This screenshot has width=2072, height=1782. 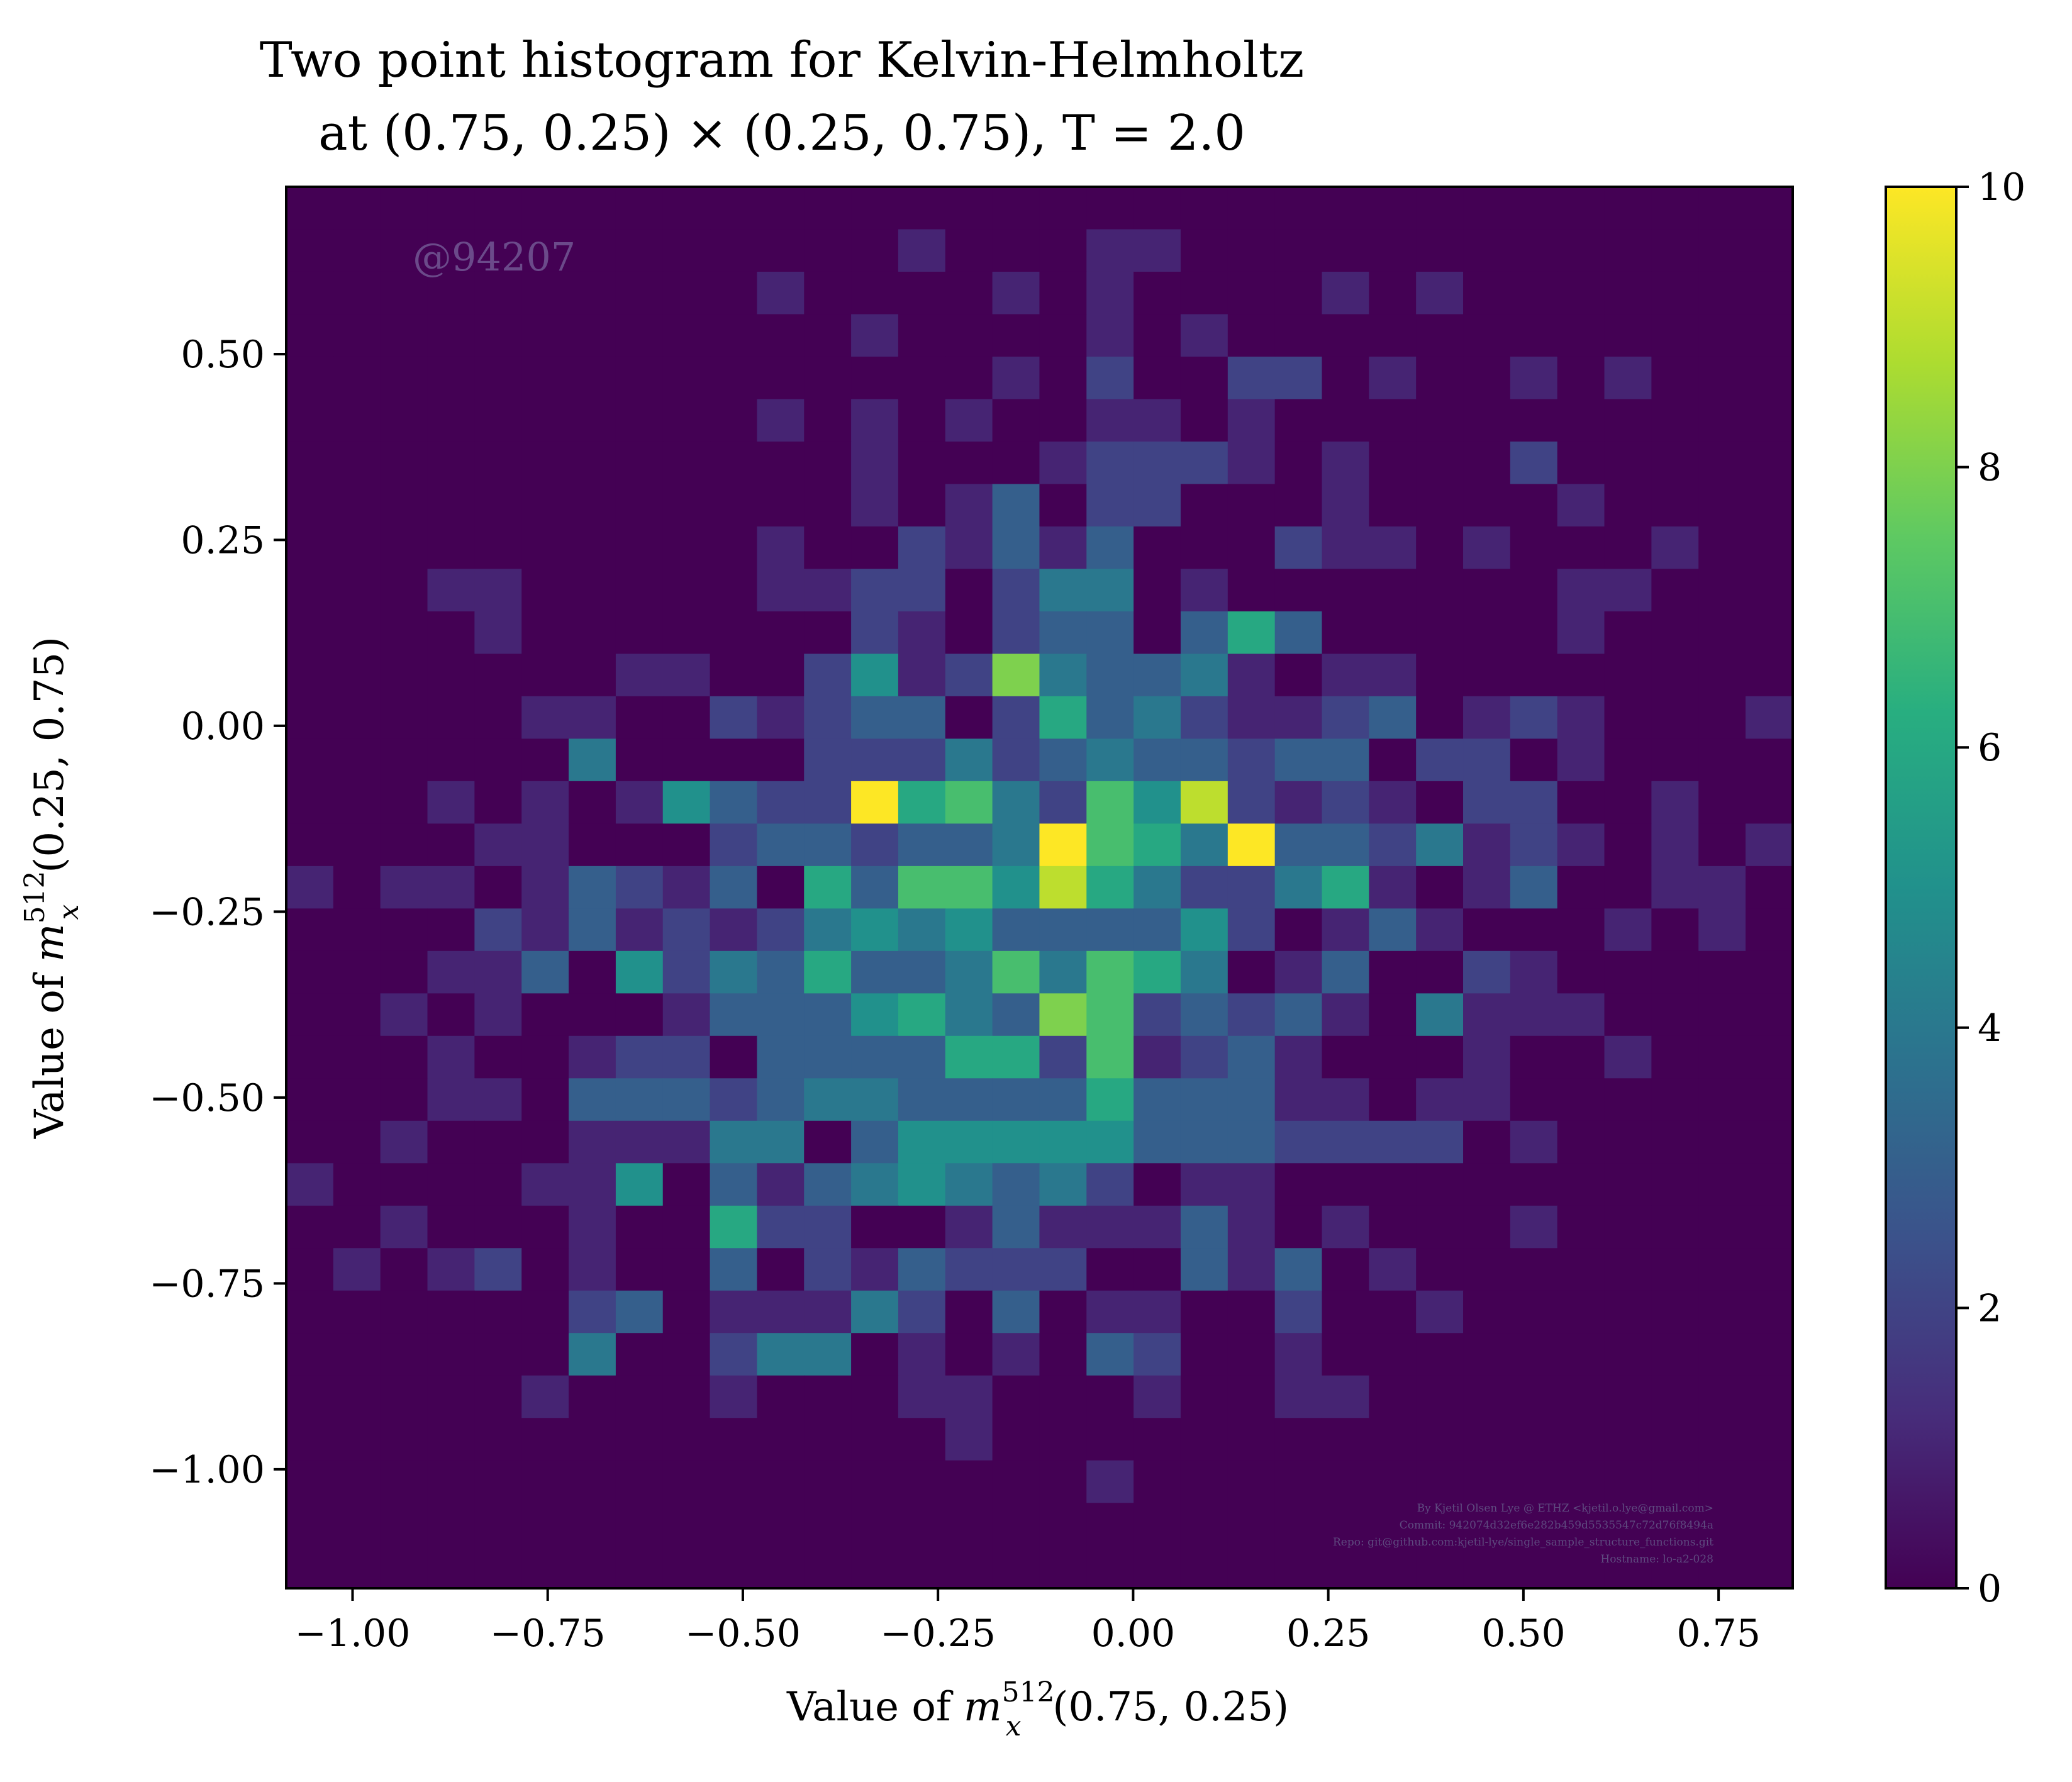 What do you see at coordinates (1028, 1622) in the screenshot?
I see `x-axis-ticks: −1.00 −0.75 −0.50 −0.25 0.00 0.25 0.50 0.75` at bounding box center [1028, 1622].